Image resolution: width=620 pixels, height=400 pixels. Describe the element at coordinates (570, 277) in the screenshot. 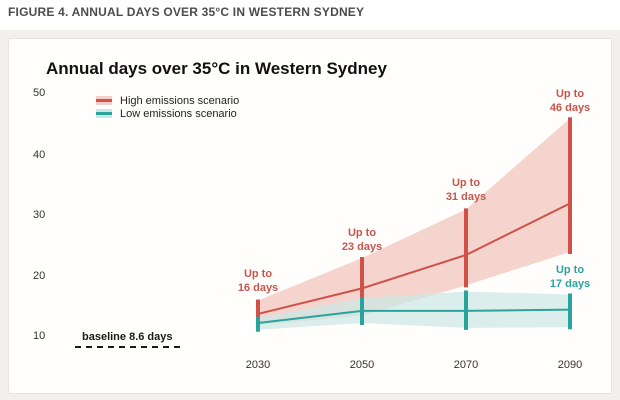

I see `annotation-low-2090: Up to 17 days` at that location.